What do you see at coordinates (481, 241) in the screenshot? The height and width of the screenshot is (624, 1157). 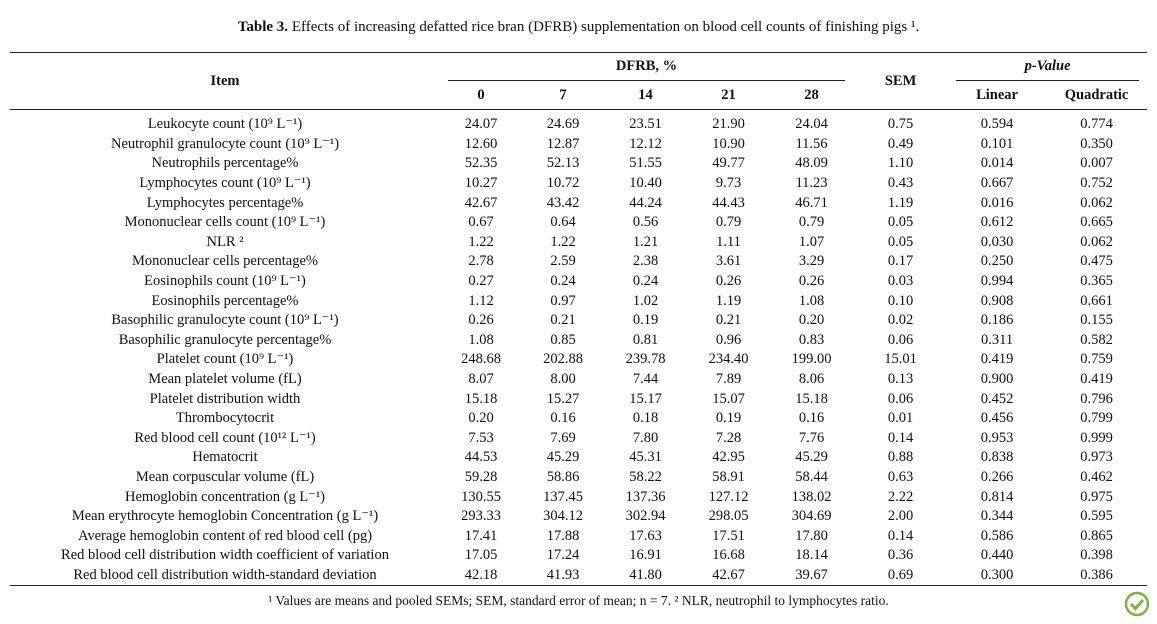 I see `value-cell: 1.22` at bounding box center [481, 241].